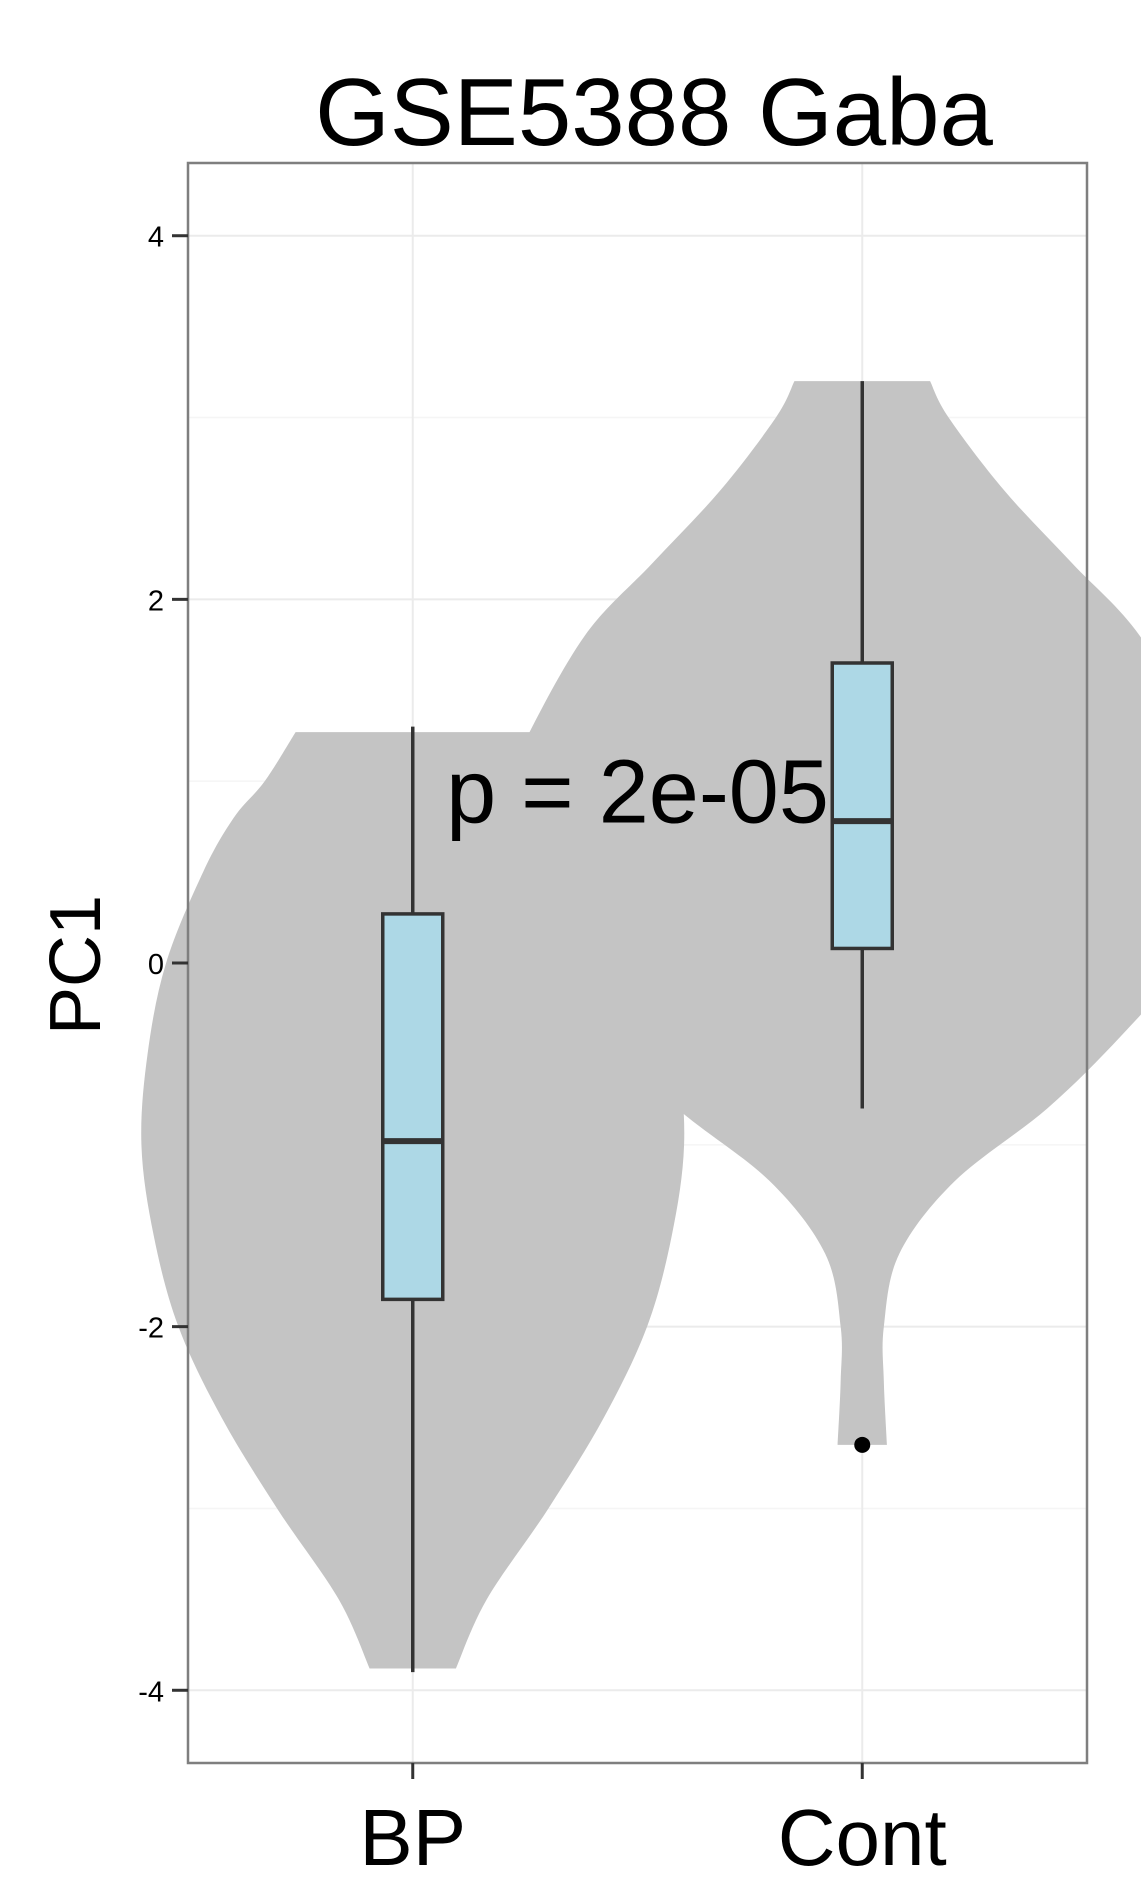  I want to click on y-tick-label: -4, so click(151, 1692).